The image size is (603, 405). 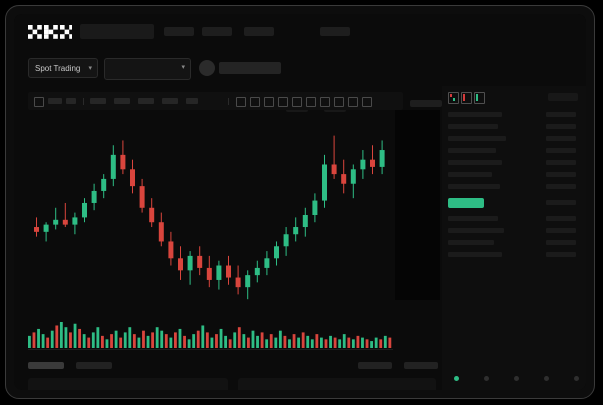 I want to click on settings-button, so click(x=170, y=101).